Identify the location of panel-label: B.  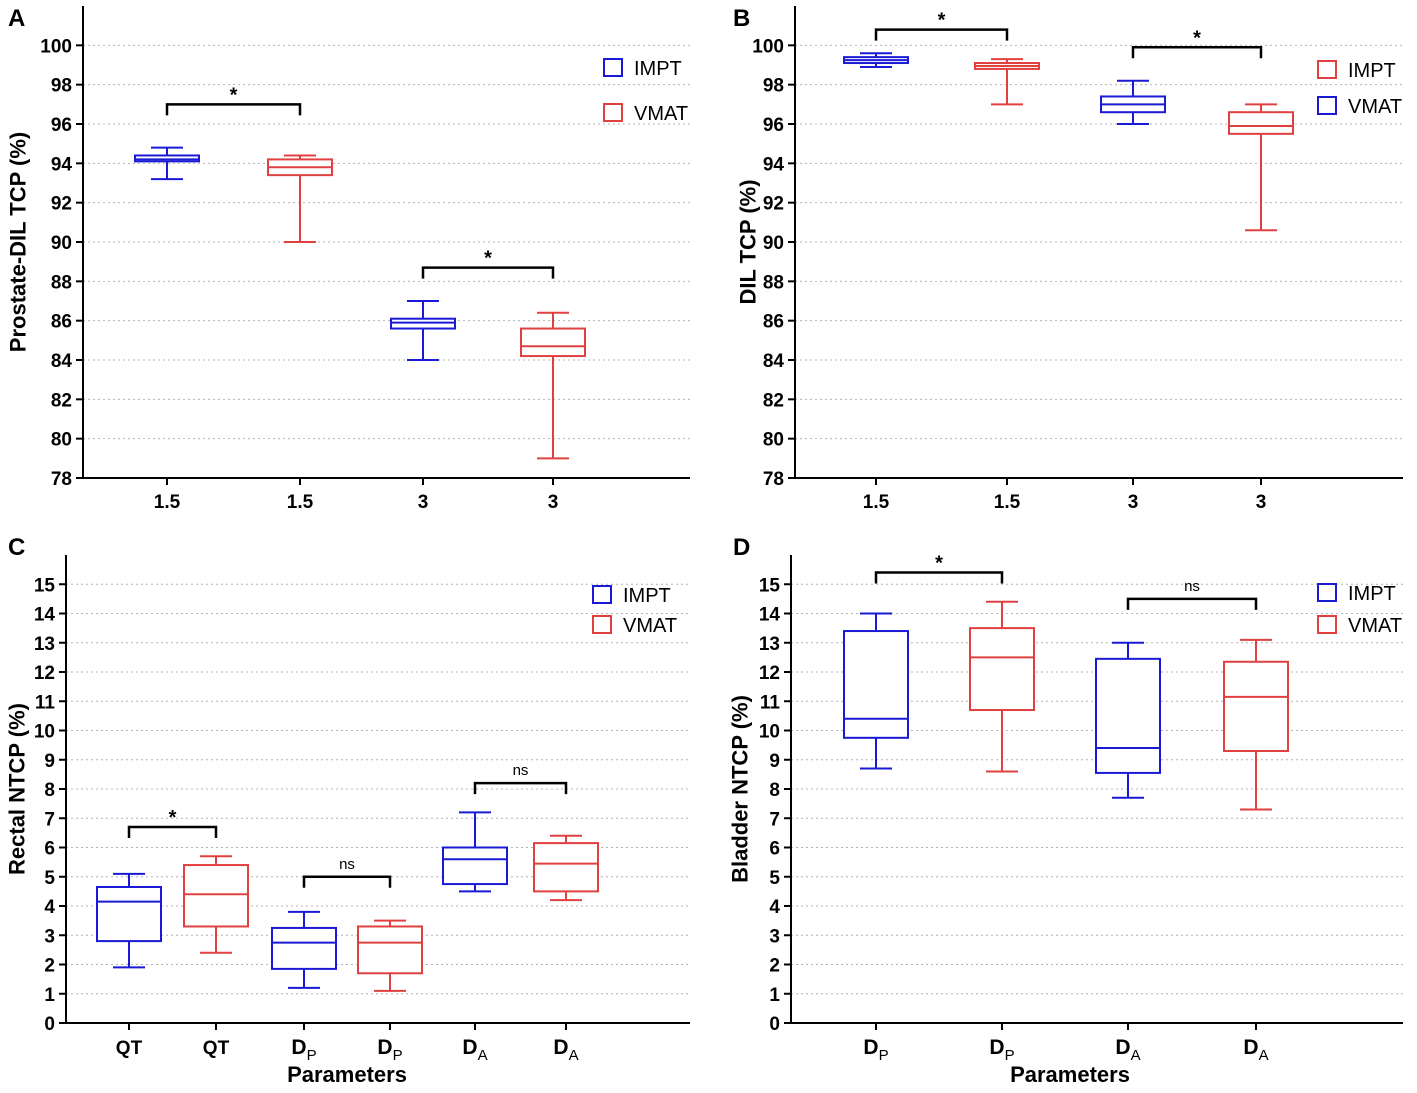
(741, 18).